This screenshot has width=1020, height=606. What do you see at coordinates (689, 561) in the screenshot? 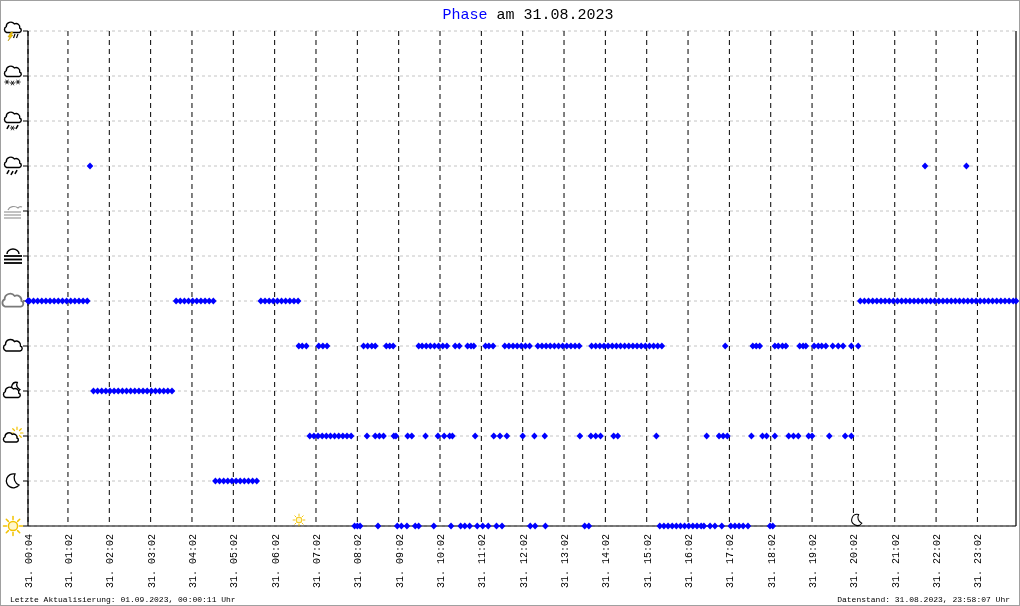
I see `x-tick-label: 31. 16:02` at bounding box center [689, 561].